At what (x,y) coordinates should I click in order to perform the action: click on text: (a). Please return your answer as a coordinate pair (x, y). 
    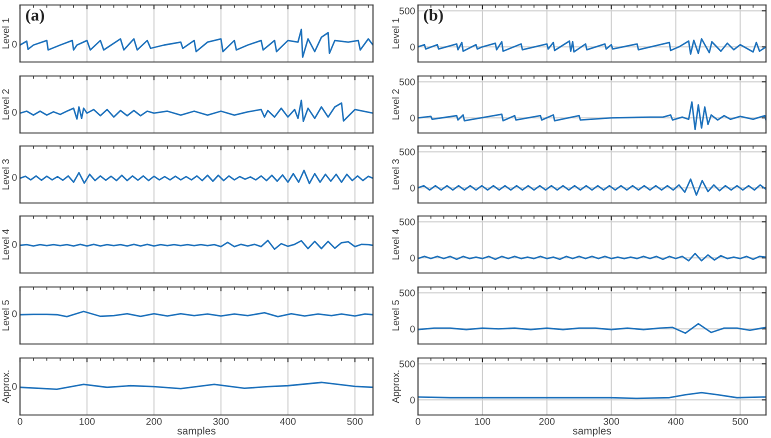
    Looking at the image, I should click on (35, 16).